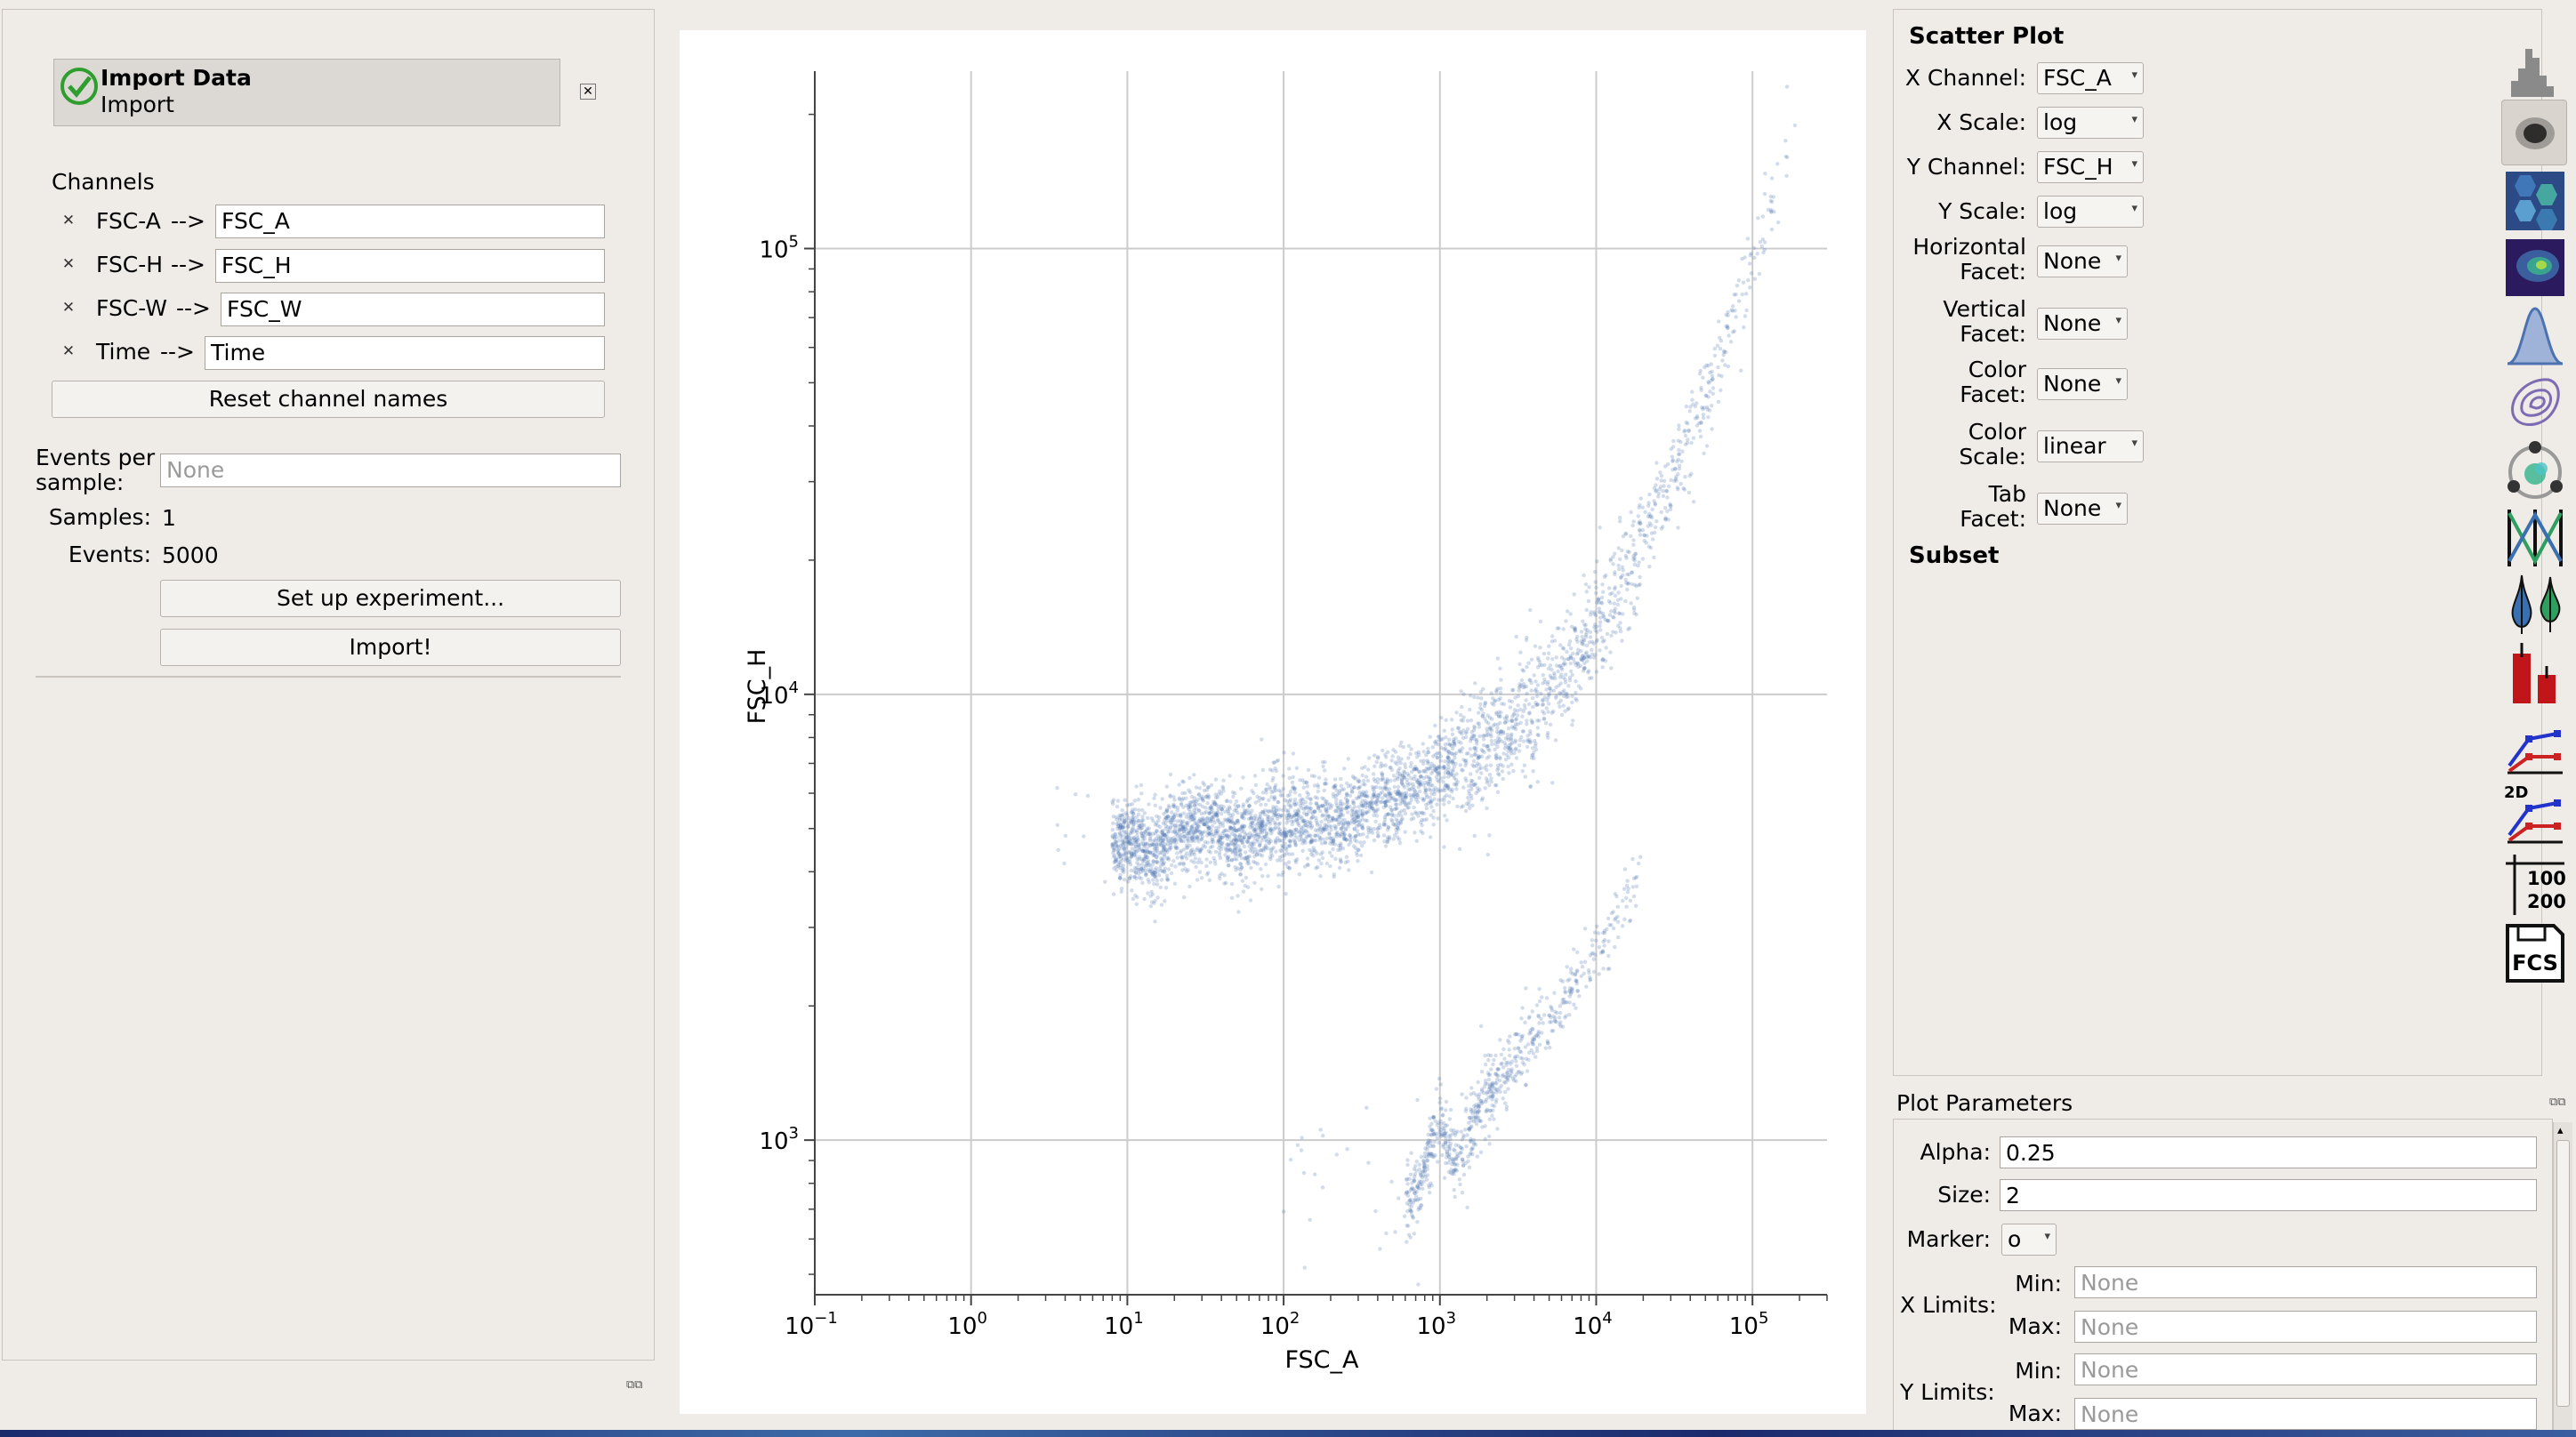 This screenshot has height=1437, width=2576. What do you see at coordinates (306, 92) in the screenshot?
I see `operation-card: Import Data Import` at bounding box center [306, 92].